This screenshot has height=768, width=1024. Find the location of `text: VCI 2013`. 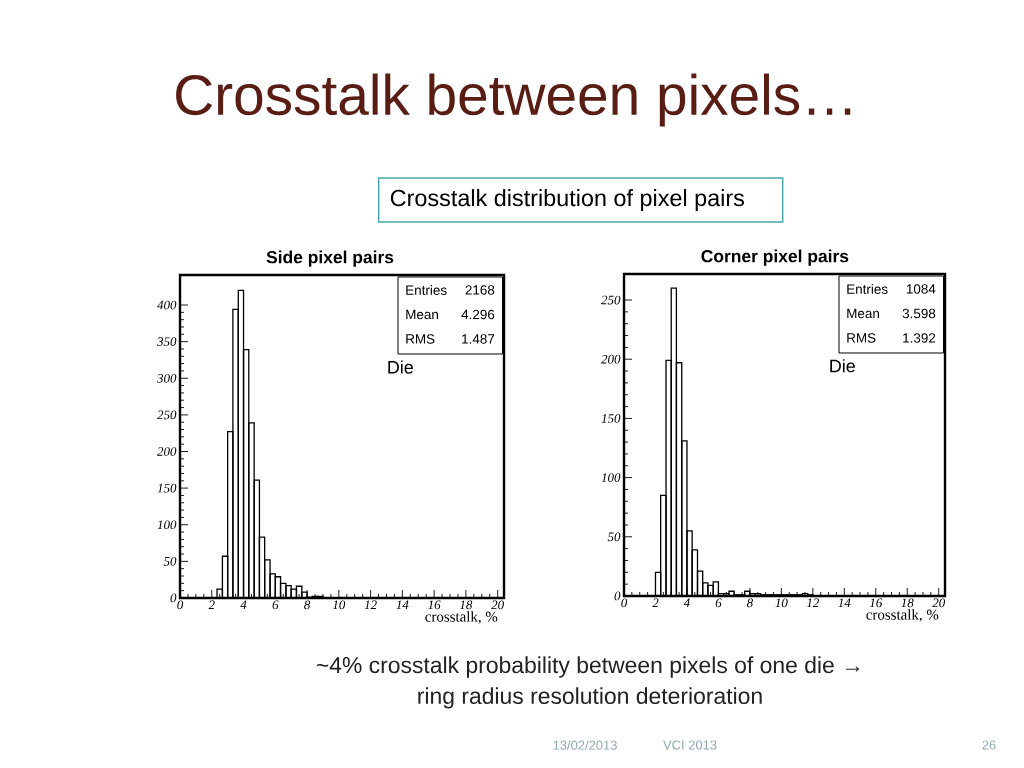

text: VCI 2013 is located at coordinates (690, 745).